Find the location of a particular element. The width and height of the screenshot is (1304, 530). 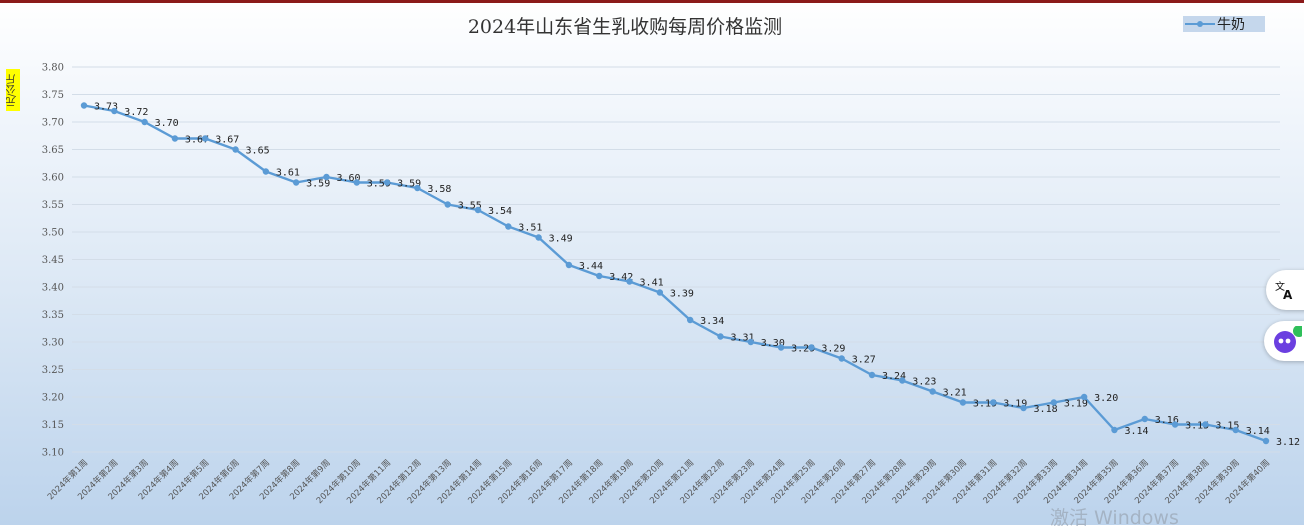

data-label: 3.51 is located at coordinates (530, 228).